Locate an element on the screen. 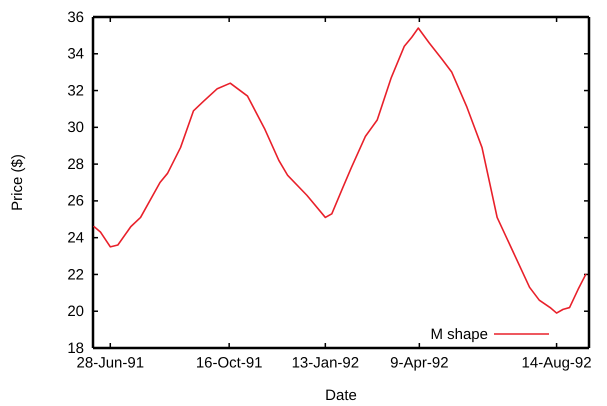 This screenshot has width=607, height=406. y-tick-label: 32 is located at coordinates (75, 91).